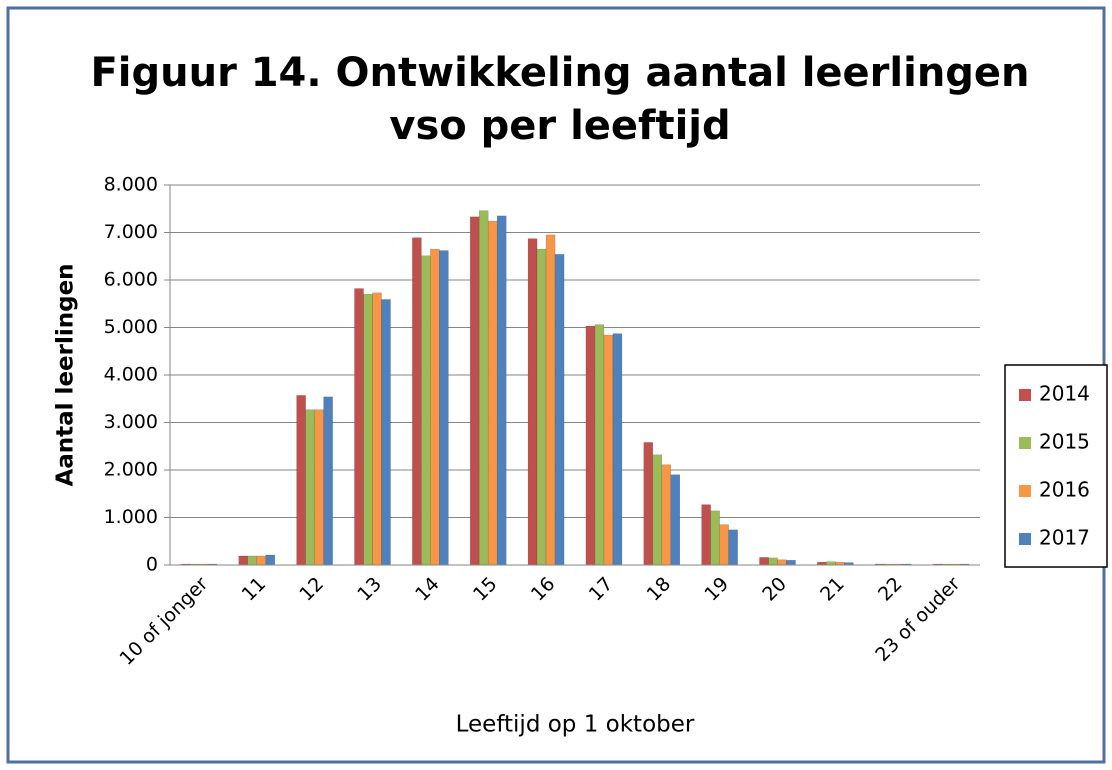 The image size is (1112, 770). I want to click on legend-label: 2014, so click(1064, 394).